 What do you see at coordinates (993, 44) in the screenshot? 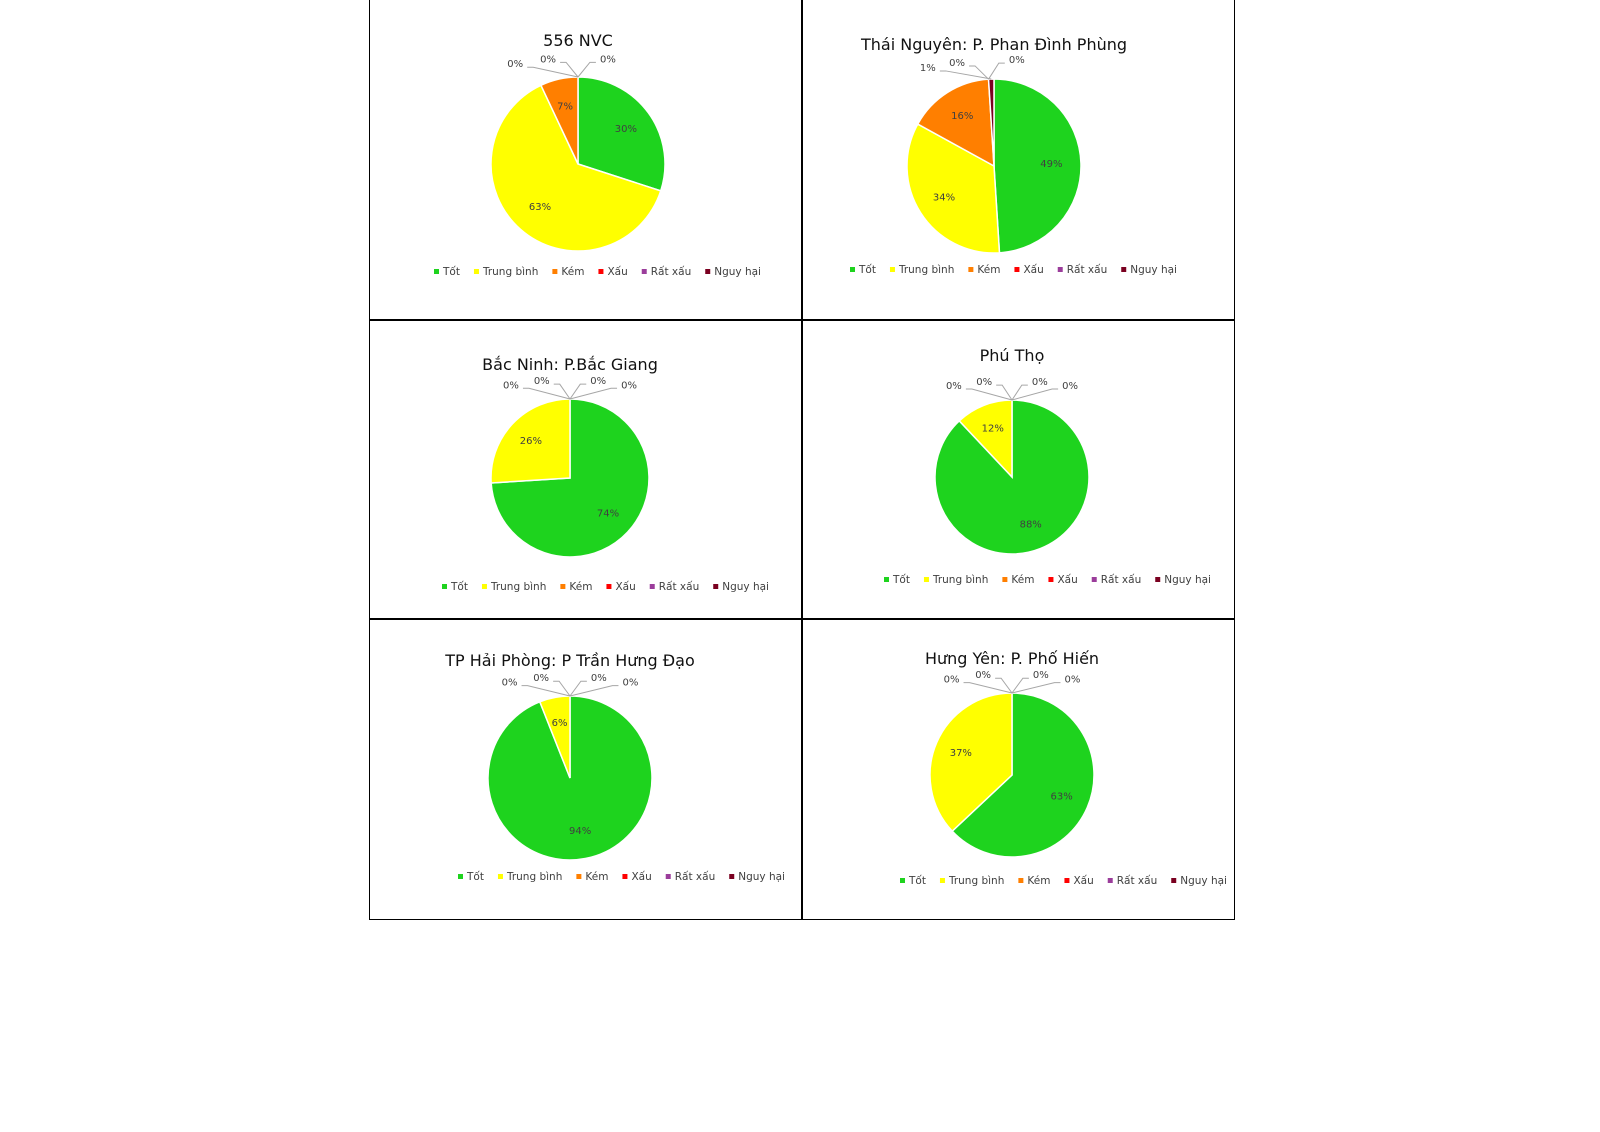
I see `chart-title: Thái Nguyên: P. Phan Đình Phùng` at bounding box center [993, 44].